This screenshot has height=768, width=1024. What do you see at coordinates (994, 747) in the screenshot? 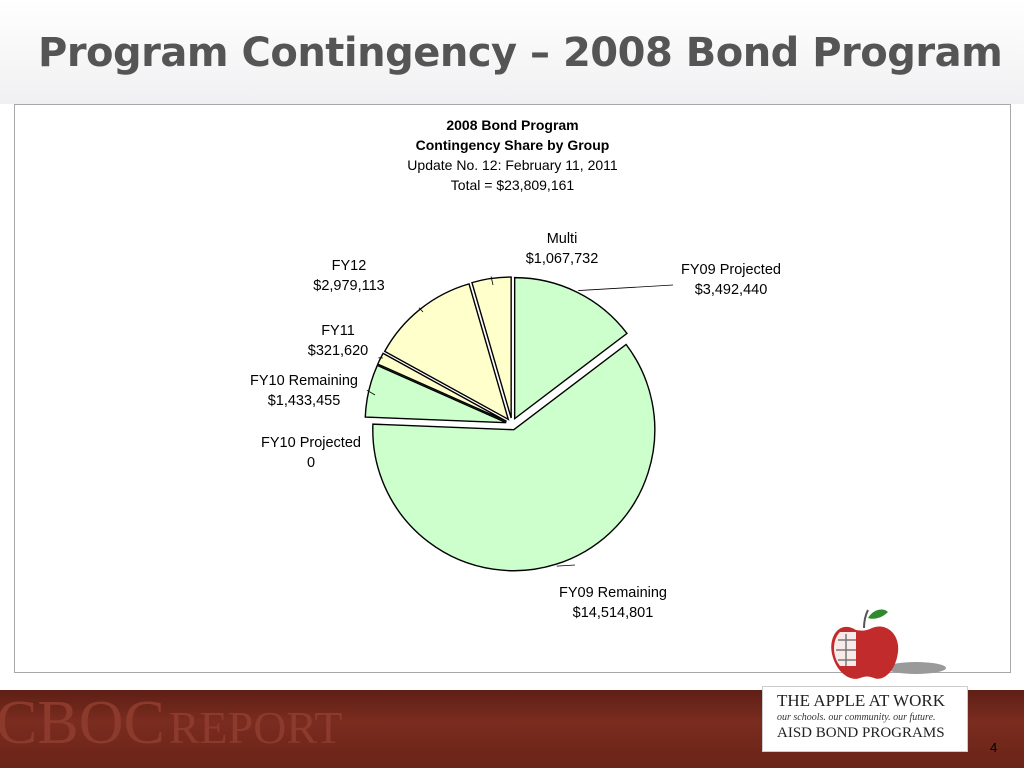
I see `page-number: 4` at bounding box center [994, 747].